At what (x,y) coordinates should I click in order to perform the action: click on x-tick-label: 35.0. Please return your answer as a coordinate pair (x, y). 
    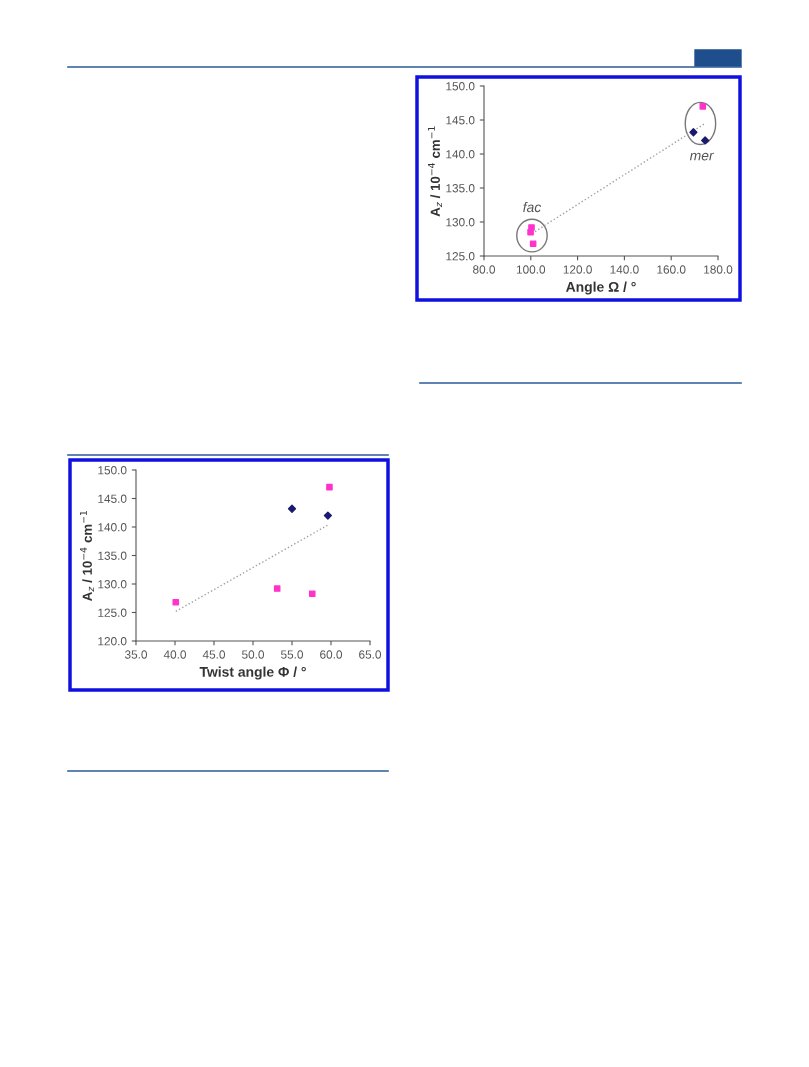
    Looking at the image, I should click on (136, 654).